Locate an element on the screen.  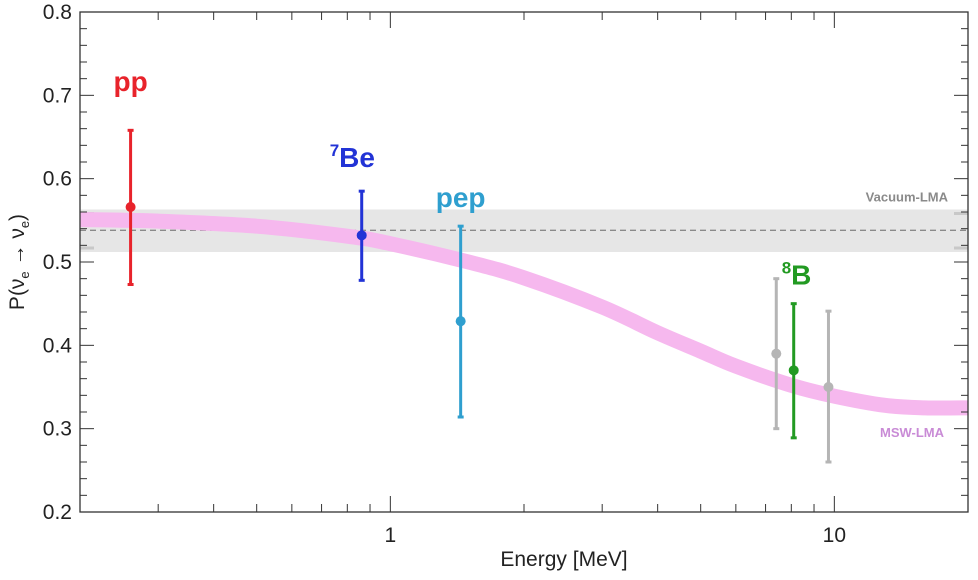
series-label-b8-text: B is located at coordinates (801, 275).